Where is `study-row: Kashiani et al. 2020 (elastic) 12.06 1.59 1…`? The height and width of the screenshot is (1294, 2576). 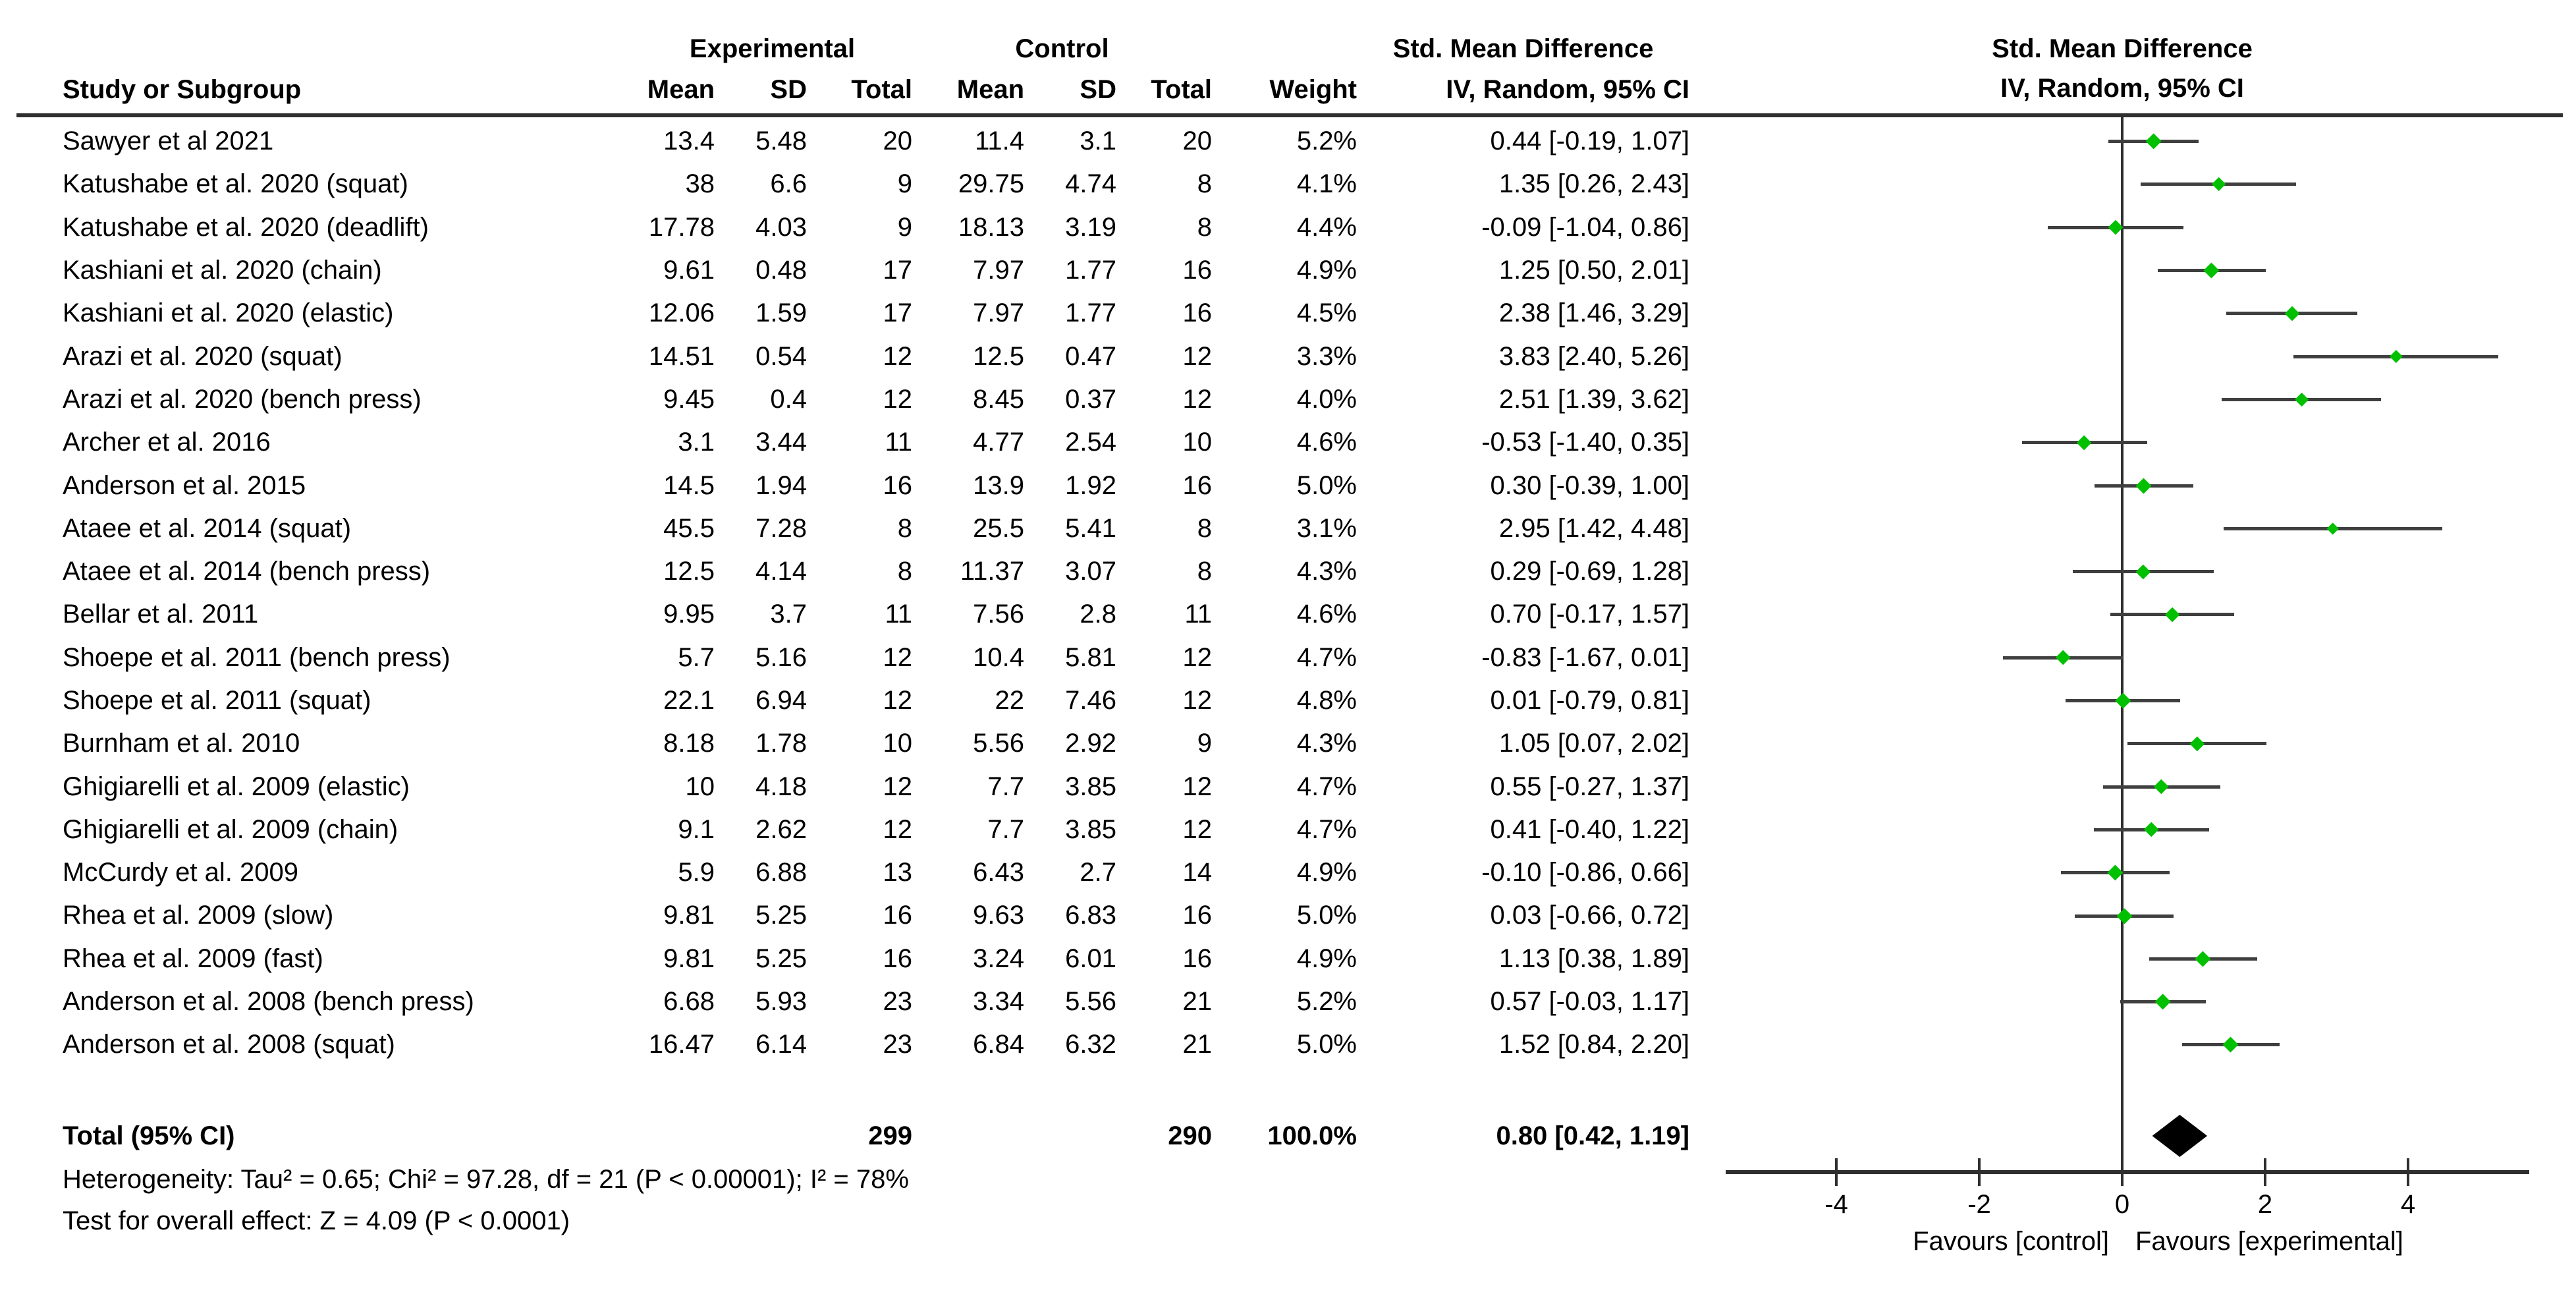
study-row: Kashiani et al. 2020 (elastic) 12.06 1.59 1… is located at coordinates (844, 313).